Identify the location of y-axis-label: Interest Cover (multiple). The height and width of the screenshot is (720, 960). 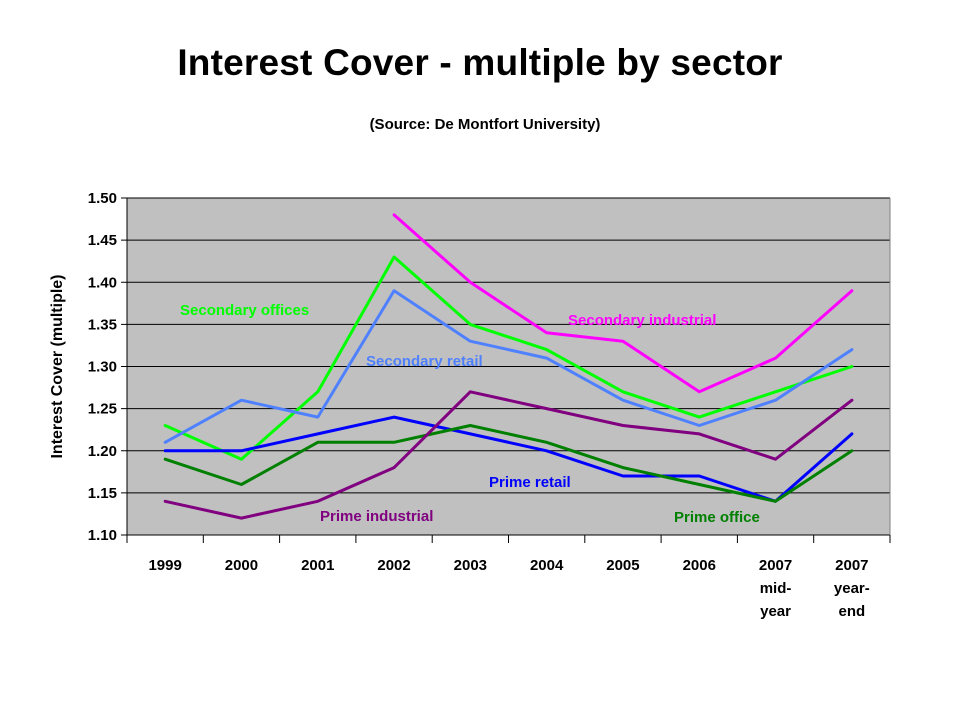
(57, 366).